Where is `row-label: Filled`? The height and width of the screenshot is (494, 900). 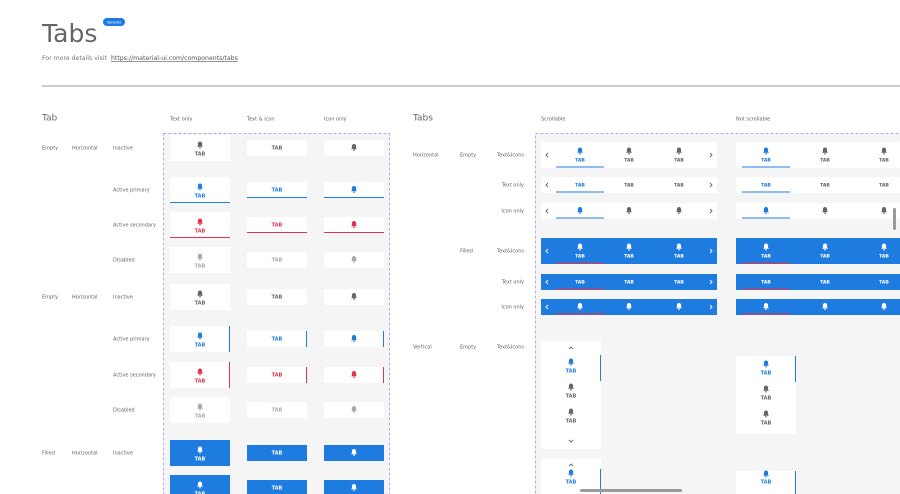 row-label: Filled is located at coordinates (466, 252).